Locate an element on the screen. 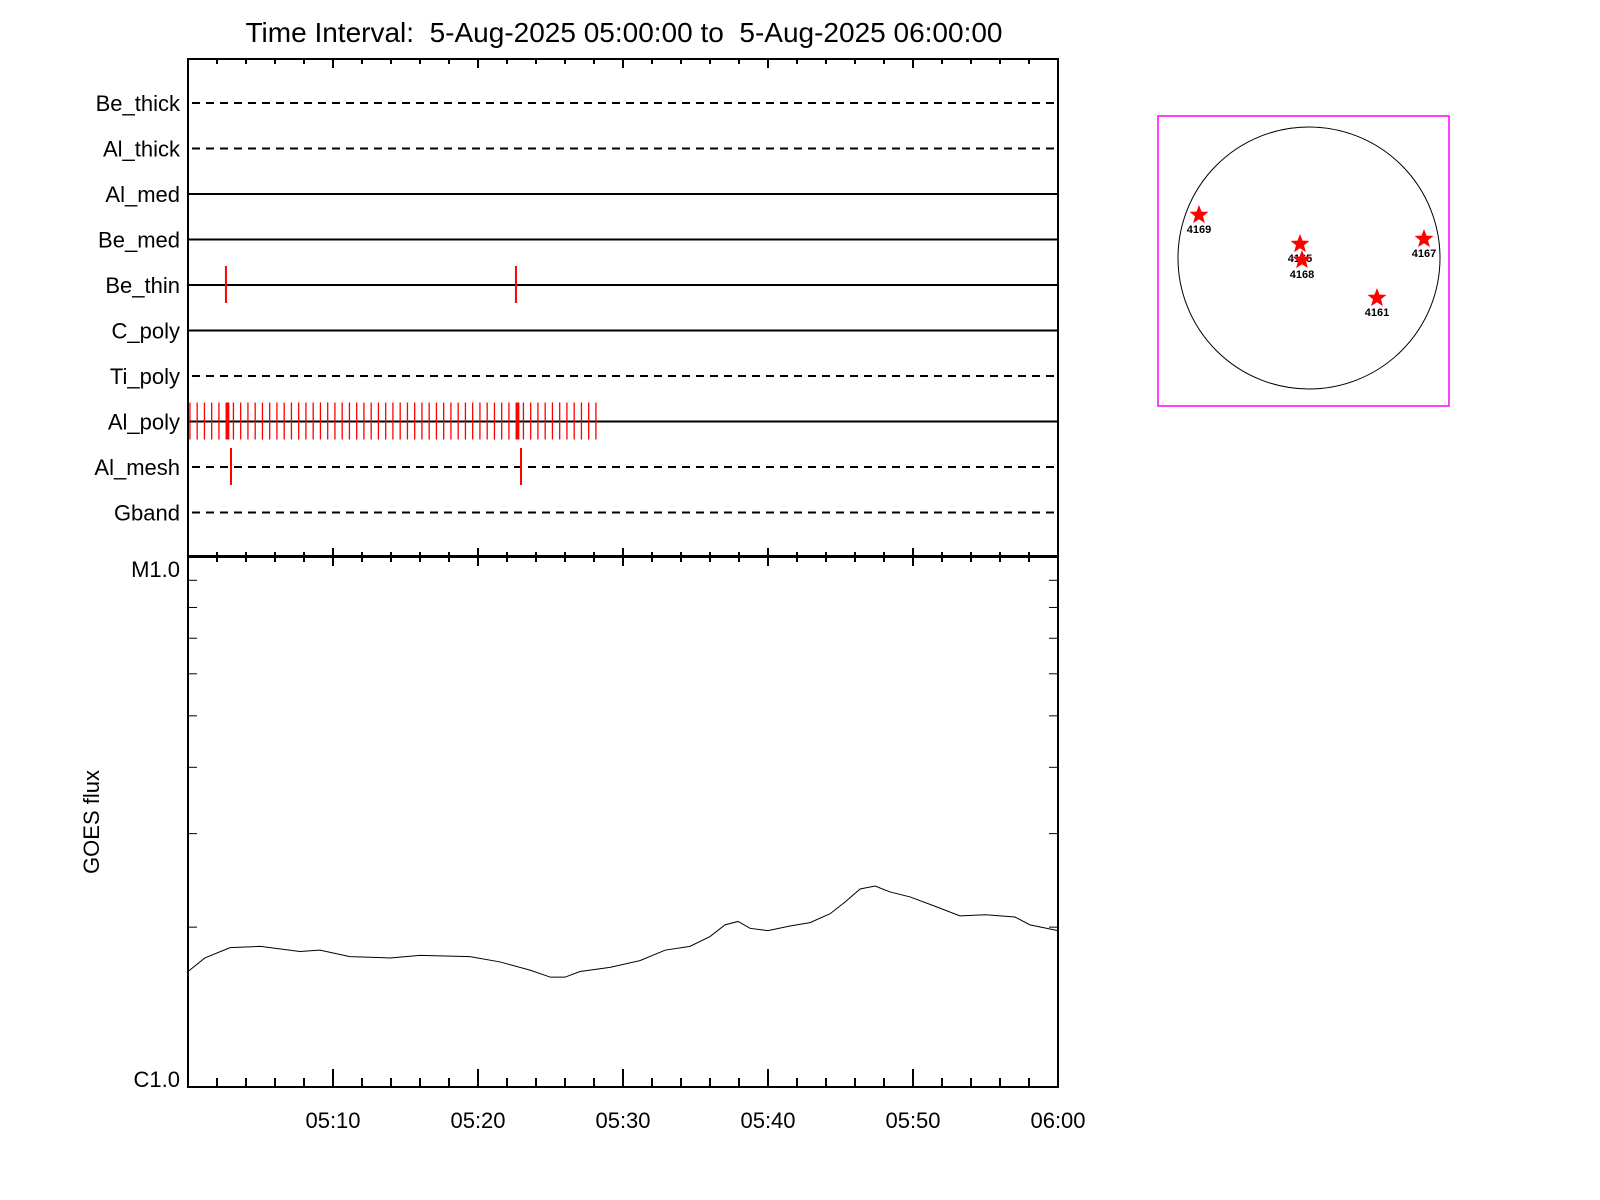 The height and width of the screenshot is (1200, 1600). region-label: 4169 is located at coordinates (1199, 230).